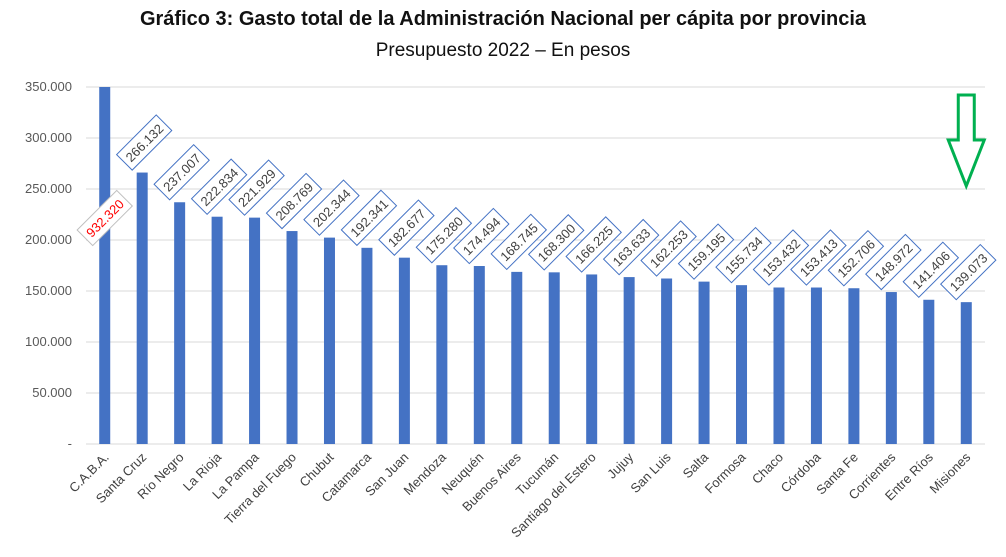  I want to click on annotations, so click(966, 142).